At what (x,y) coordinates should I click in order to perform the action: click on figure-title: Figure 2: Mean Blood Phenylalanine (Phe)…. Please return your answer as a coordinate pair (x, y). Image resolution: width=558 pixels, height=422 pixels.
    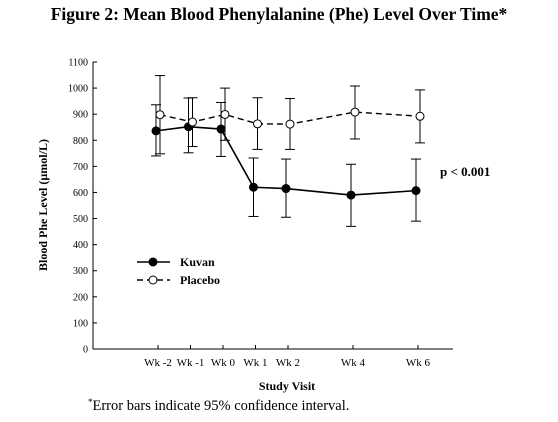
    Looking at the image, I should click on (279, 14).